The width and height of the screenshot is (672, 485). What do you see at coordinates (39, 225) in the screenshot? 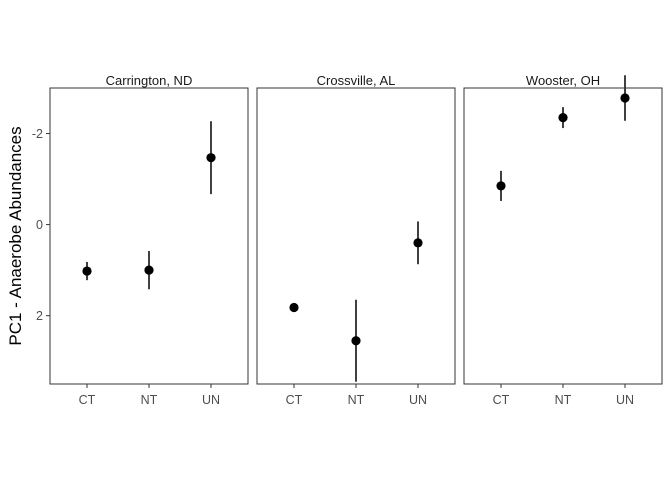
I see `y-tick-label: 0` at bounding box center [39, 225].